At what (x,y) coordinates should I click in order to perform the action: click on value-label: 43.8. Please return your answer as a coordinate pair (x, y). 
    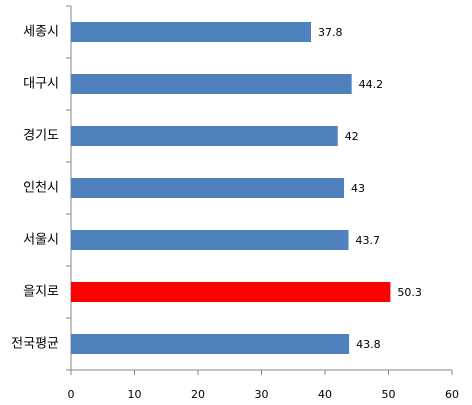
    Looking at the image, I should click on (368, 344).